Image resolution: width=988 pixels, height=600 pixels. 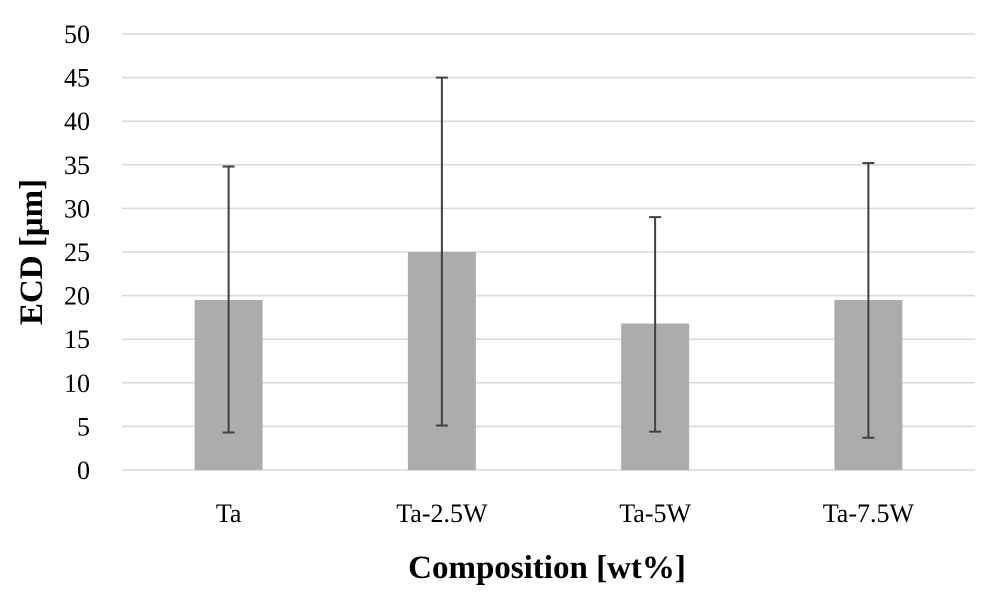 I want to click on y-axis-title: ECD [μm], so click(x=32, y=252).